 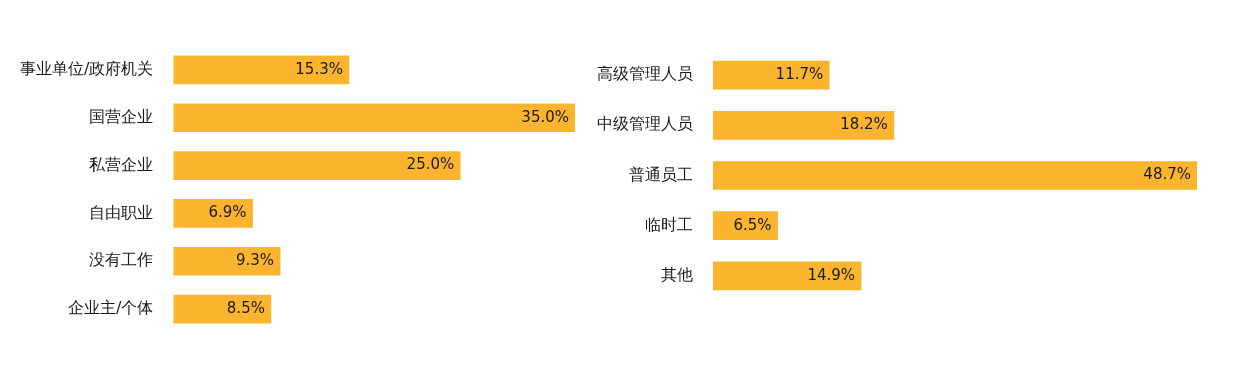 What do you see at coordinates (245, 307) in the screenshot?
I see `data-label: 8.5%` at bounding box center [245, 307].